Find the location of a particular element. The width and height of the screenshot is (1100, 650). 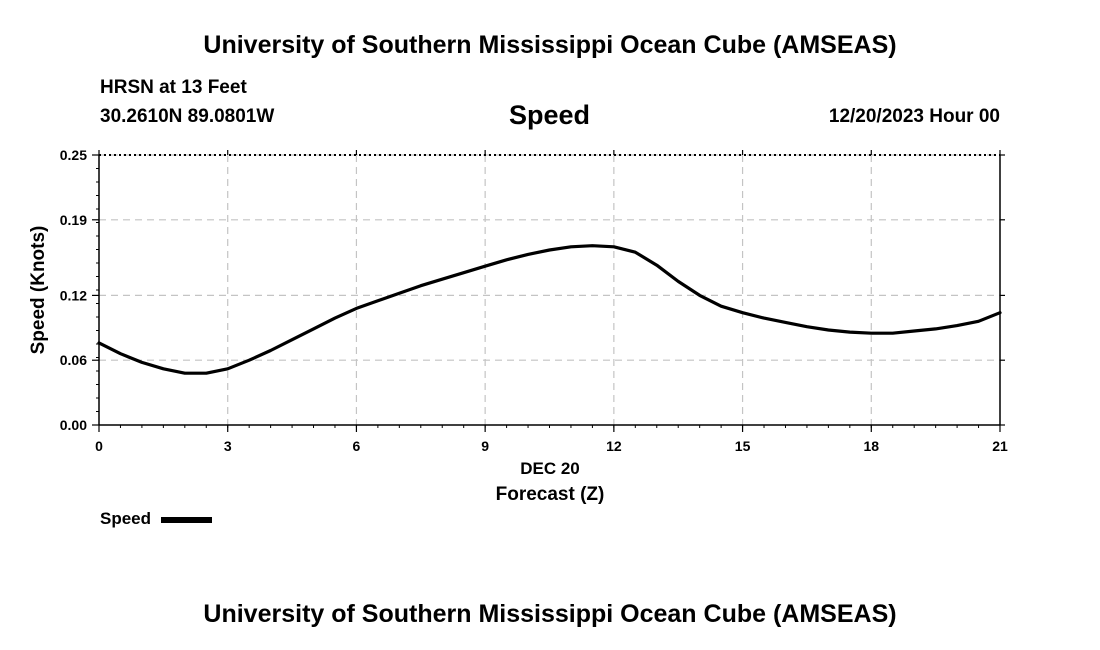

x-tick-label: 21 is located at coordinates (1000, 446).